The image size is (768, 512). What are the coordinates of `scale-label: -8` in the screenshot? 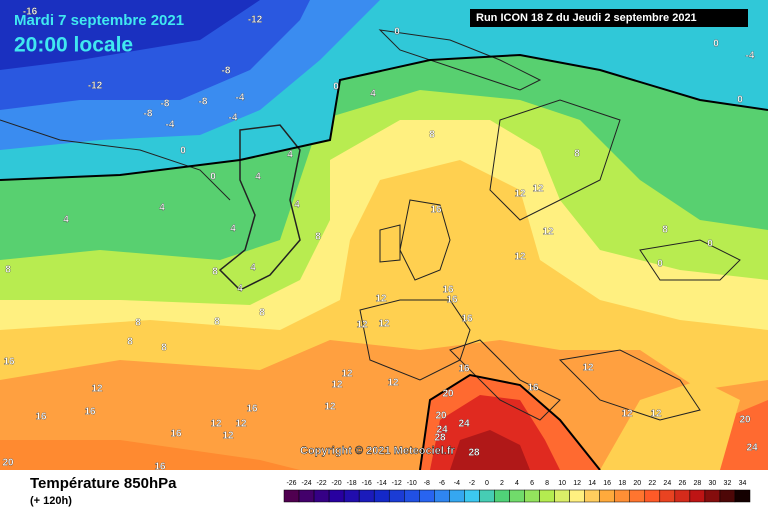 It's located at (427, 483).